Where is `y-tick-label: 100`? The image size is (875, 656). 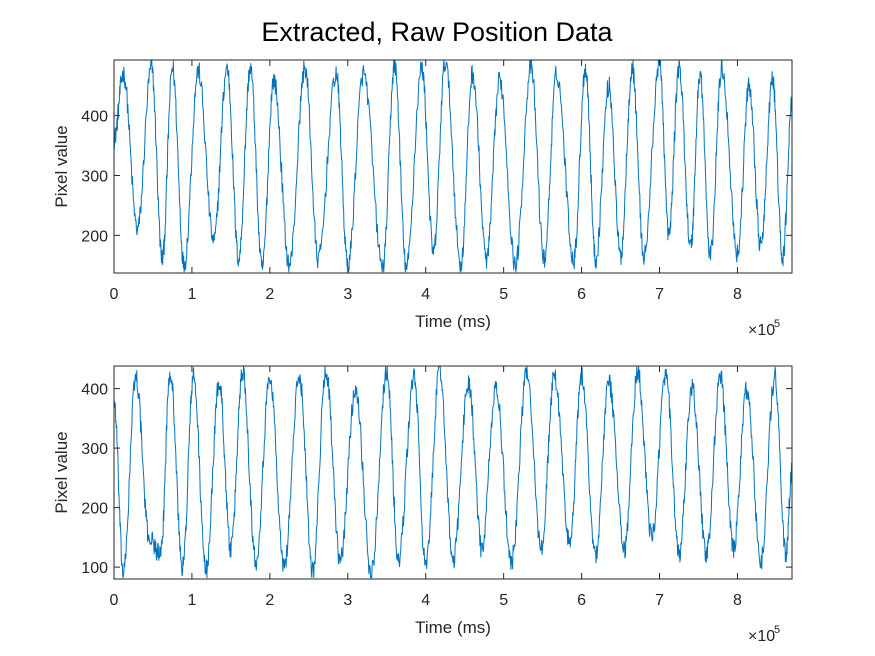 y-tick-label: 100 is located at coordinates (94, 568).